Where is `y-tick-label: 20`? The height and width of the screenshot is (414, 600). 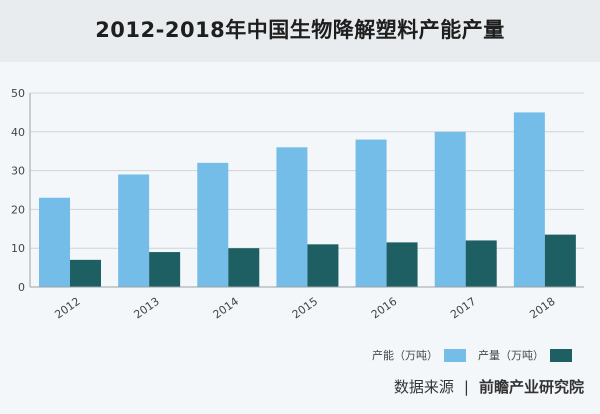 y-tick-label: 20 is located at coordinates (18, 209).